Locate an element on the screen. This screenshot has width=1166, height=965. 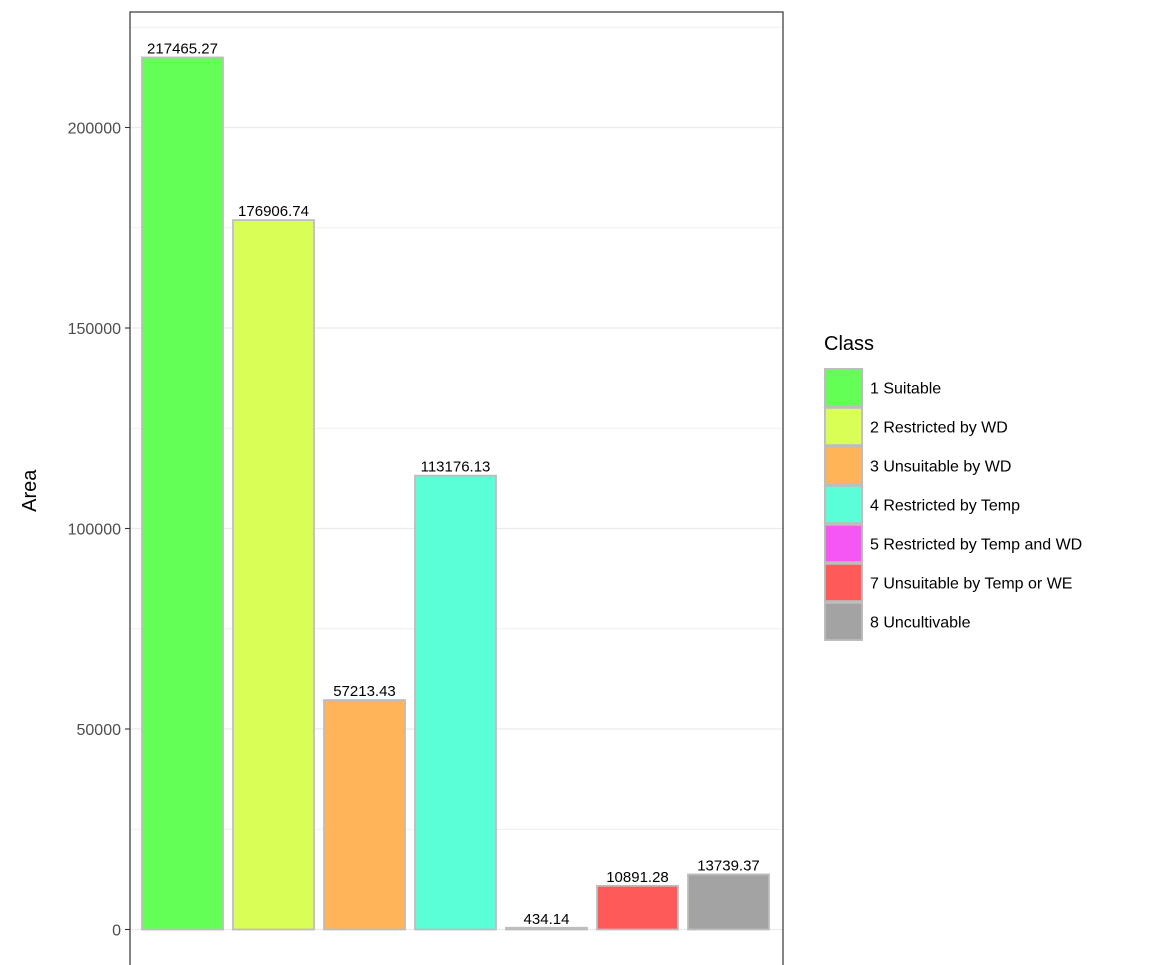
legend-entry-label: 8 Uncultivable is located at coordinates (920, 623).